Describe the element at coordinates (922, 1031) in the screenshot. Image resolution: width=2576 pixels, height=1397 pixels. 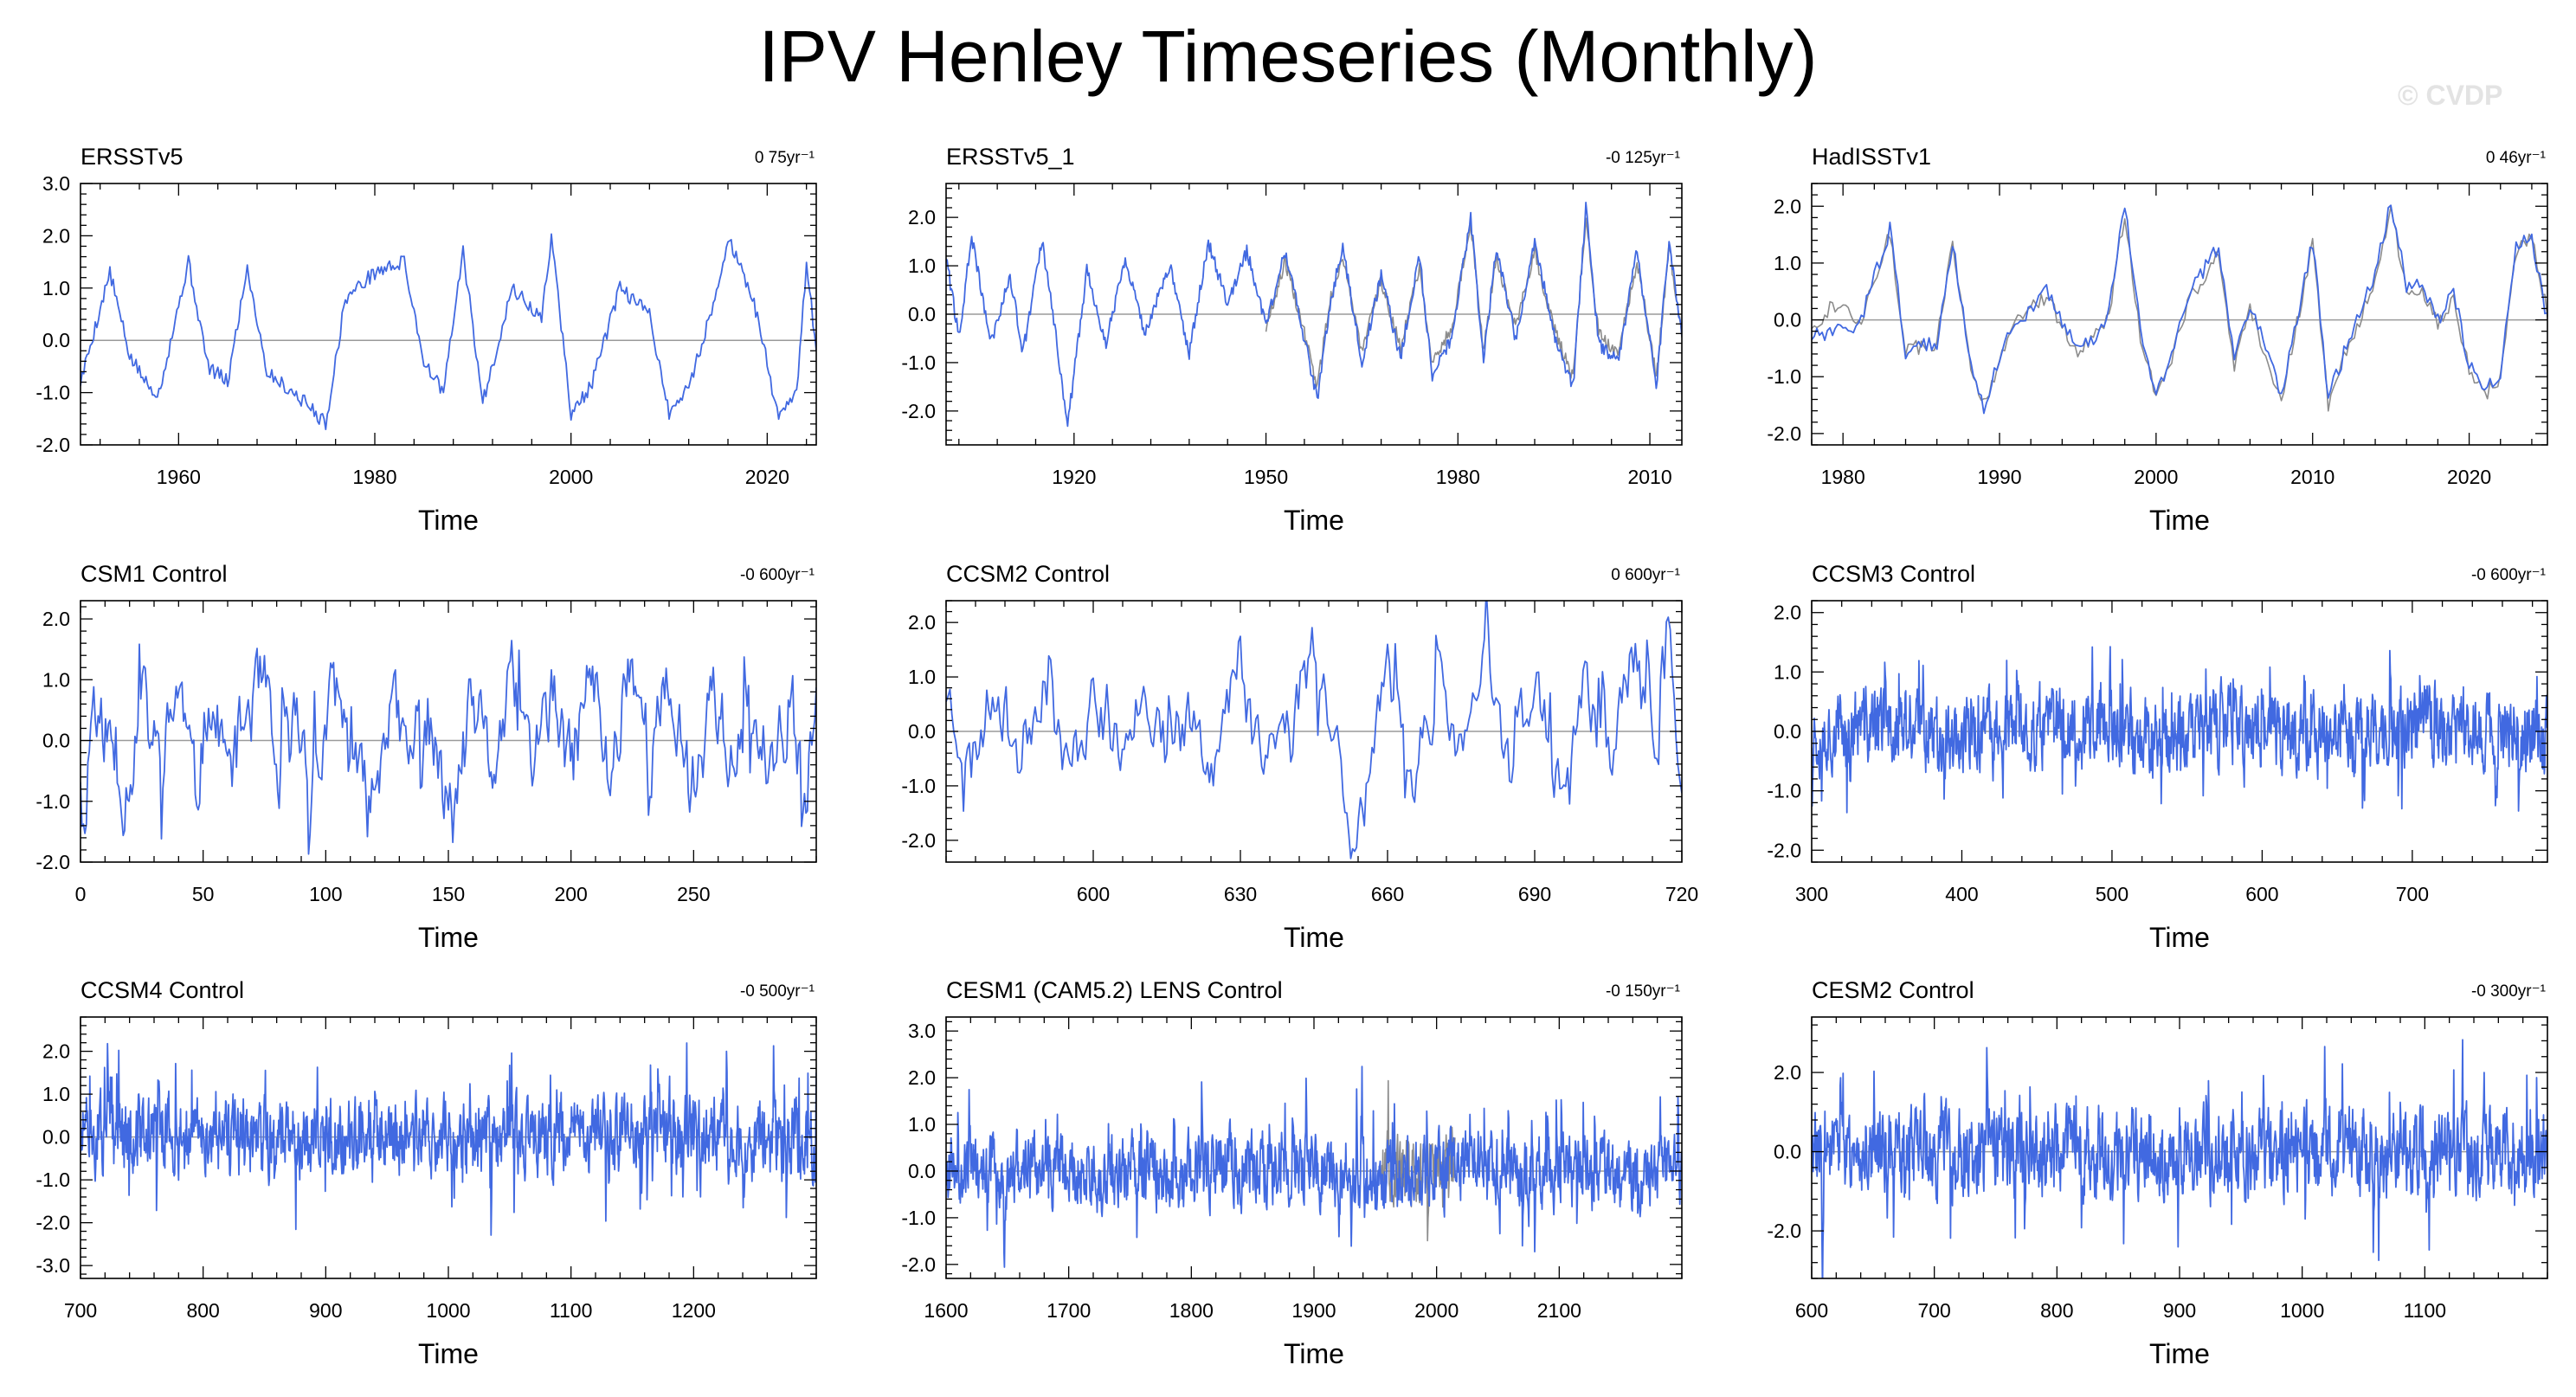
I see `y-tick-label: 3.0` at that location.